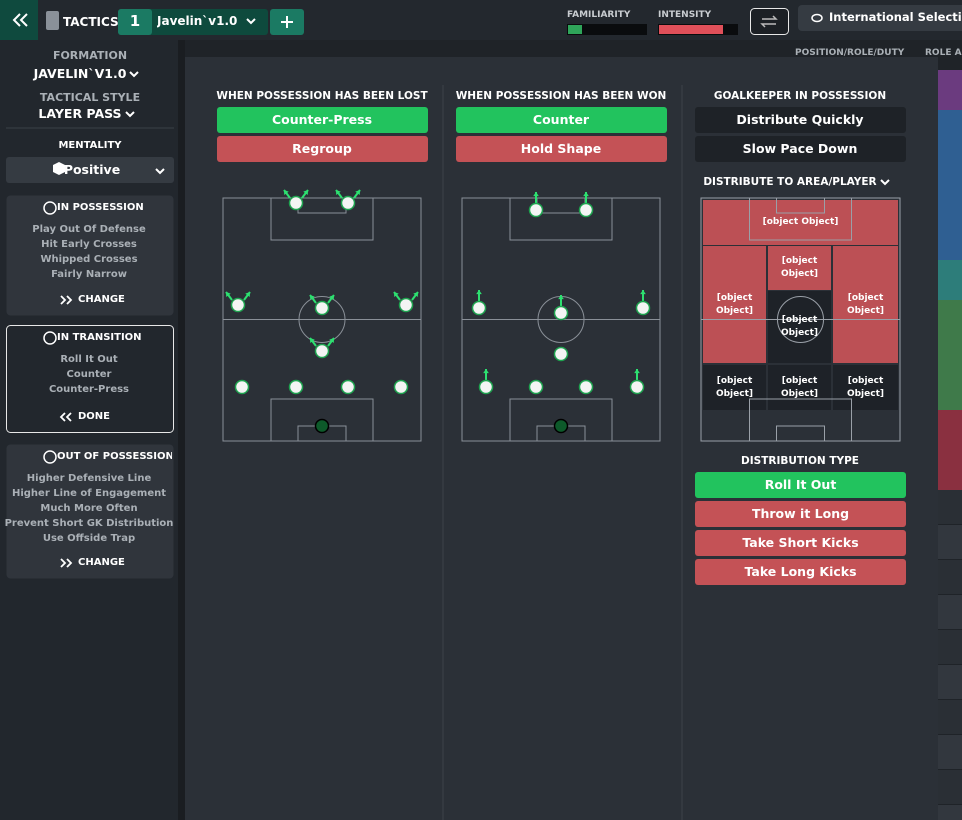 The width and height of the screenshot is (962, 820). Describe the element at coordinates (790, 181) in the screenshot. I see `section-title: DISTRIBUTE TO AREA/PLAYER` at that location.